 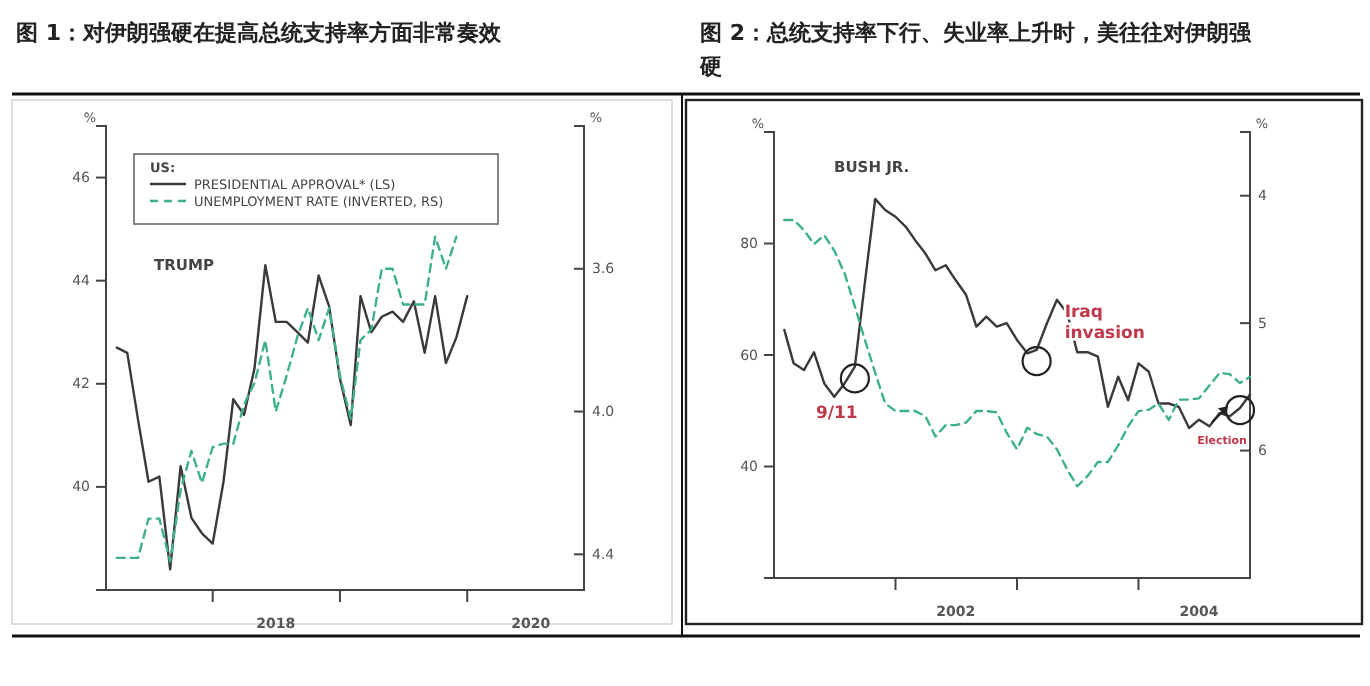 What do you see at coordinates (837, 414) in the screenshot?
I see `annotation: 9/11` at bounding box center [837, 414].